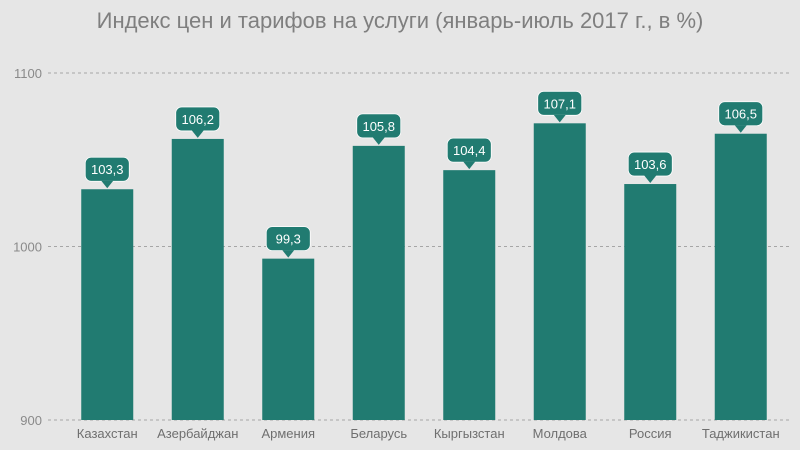  Describe the element at coordinates (740, 114) in the screenshot. I see `data-label: 106,5` at that location.